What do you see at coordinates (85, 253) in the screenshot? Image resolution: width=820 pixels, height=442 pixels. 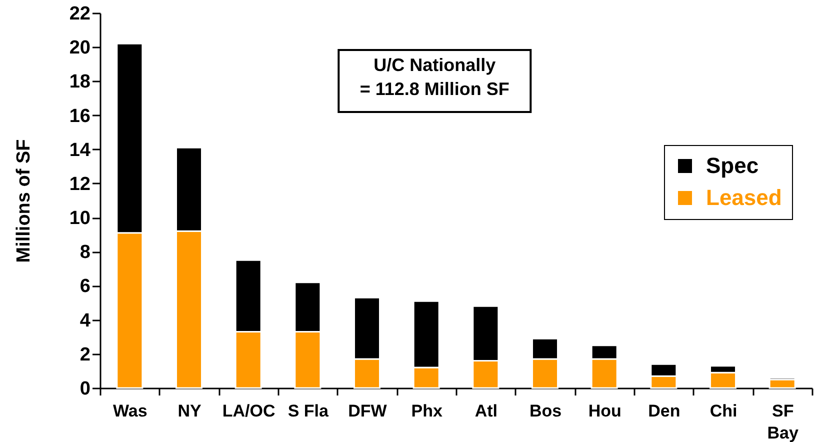 I see `y-tick-label: 8` at bounding box center [85, 253].